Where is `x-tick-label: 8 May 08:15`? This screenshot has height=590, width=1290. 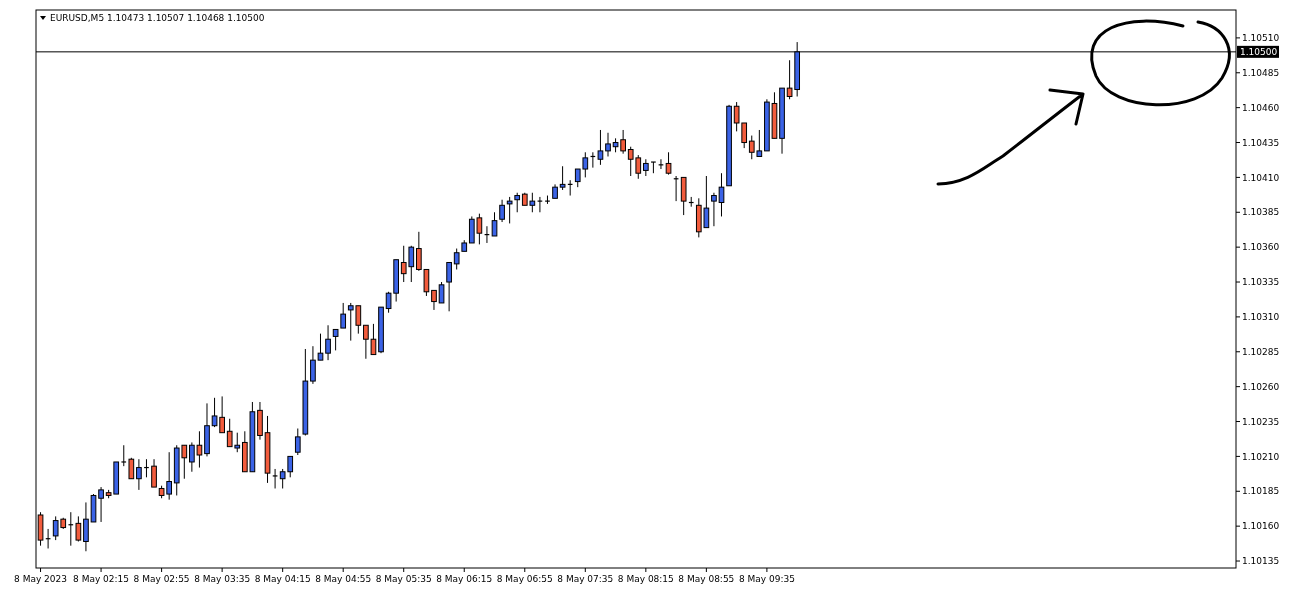
x-tick-label: 8 May 08:15 is located at coordinates (645, 579).